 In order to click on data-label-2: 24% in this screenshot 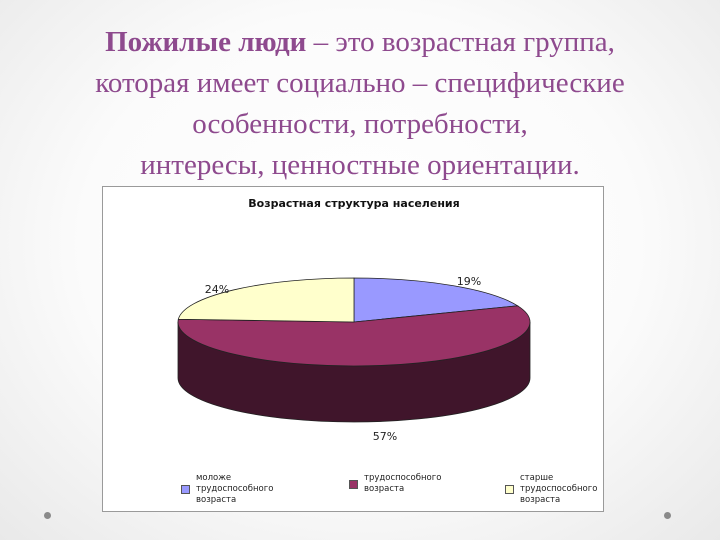, I will do `click(217, 289)`.